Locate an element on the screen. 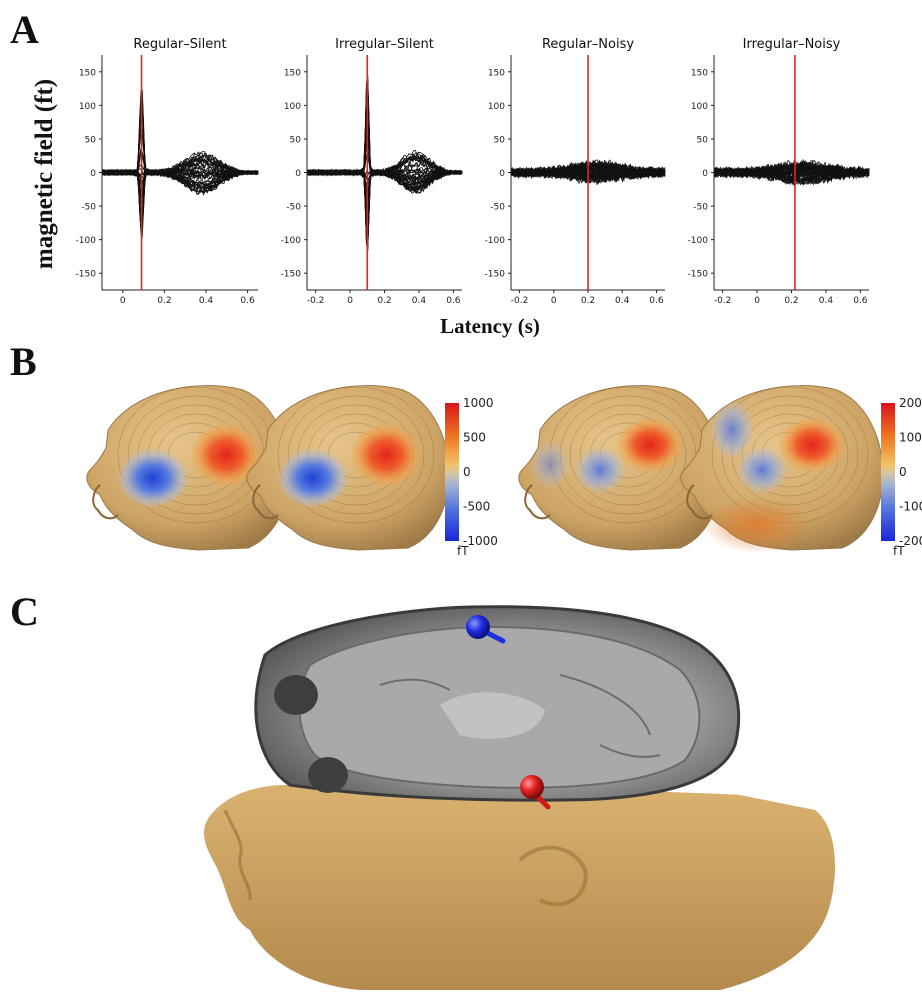  colorbar-tick-label: 0 is located at coordinates (903, 472).